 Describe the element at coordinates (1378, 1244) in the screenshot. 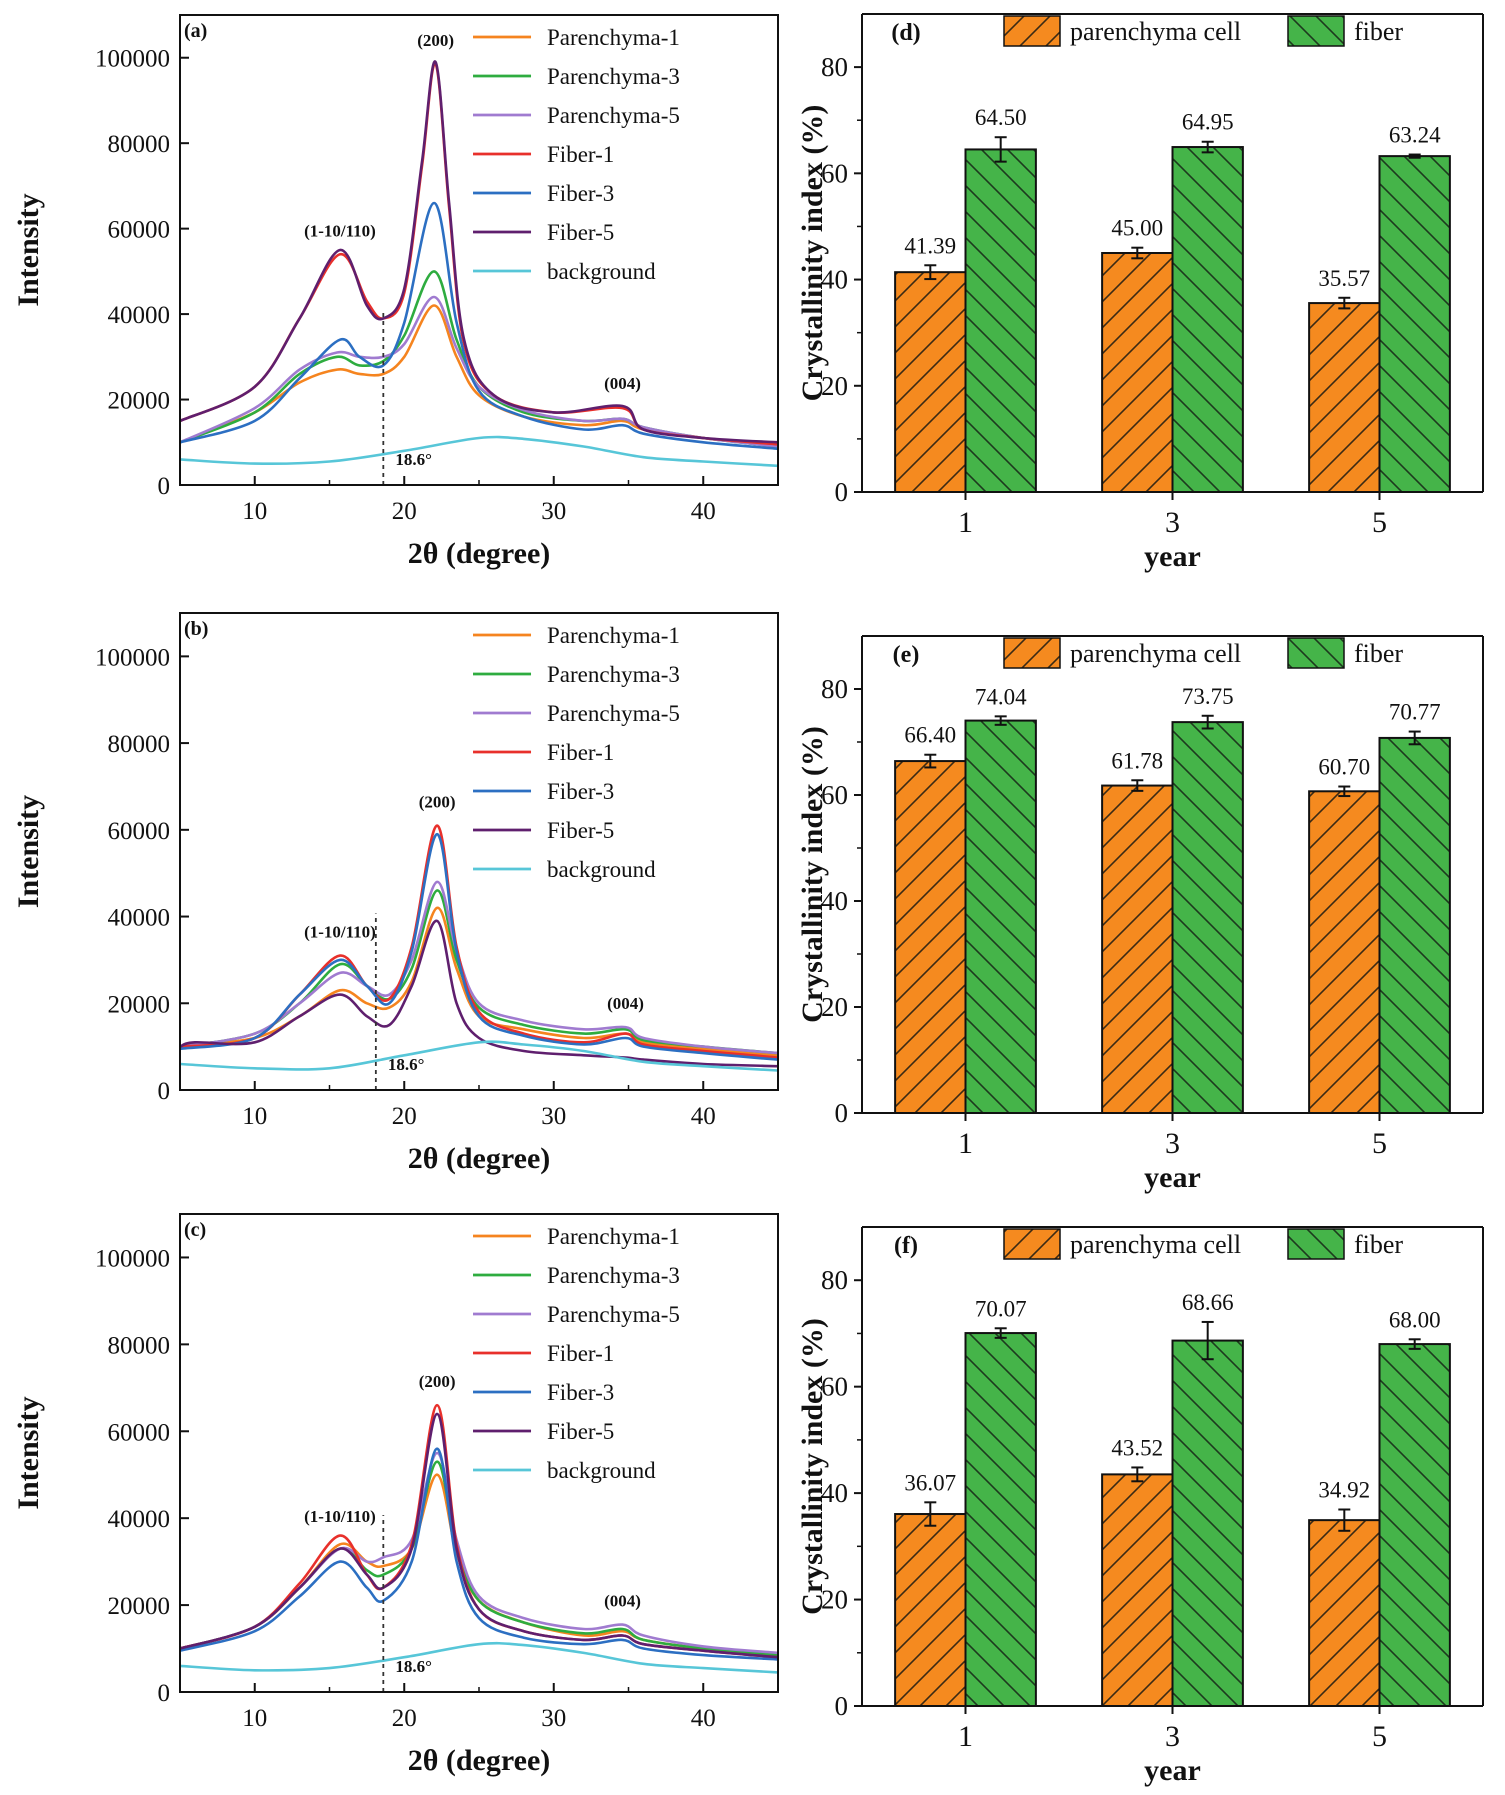

I see `legend-label: fiber` at that location.